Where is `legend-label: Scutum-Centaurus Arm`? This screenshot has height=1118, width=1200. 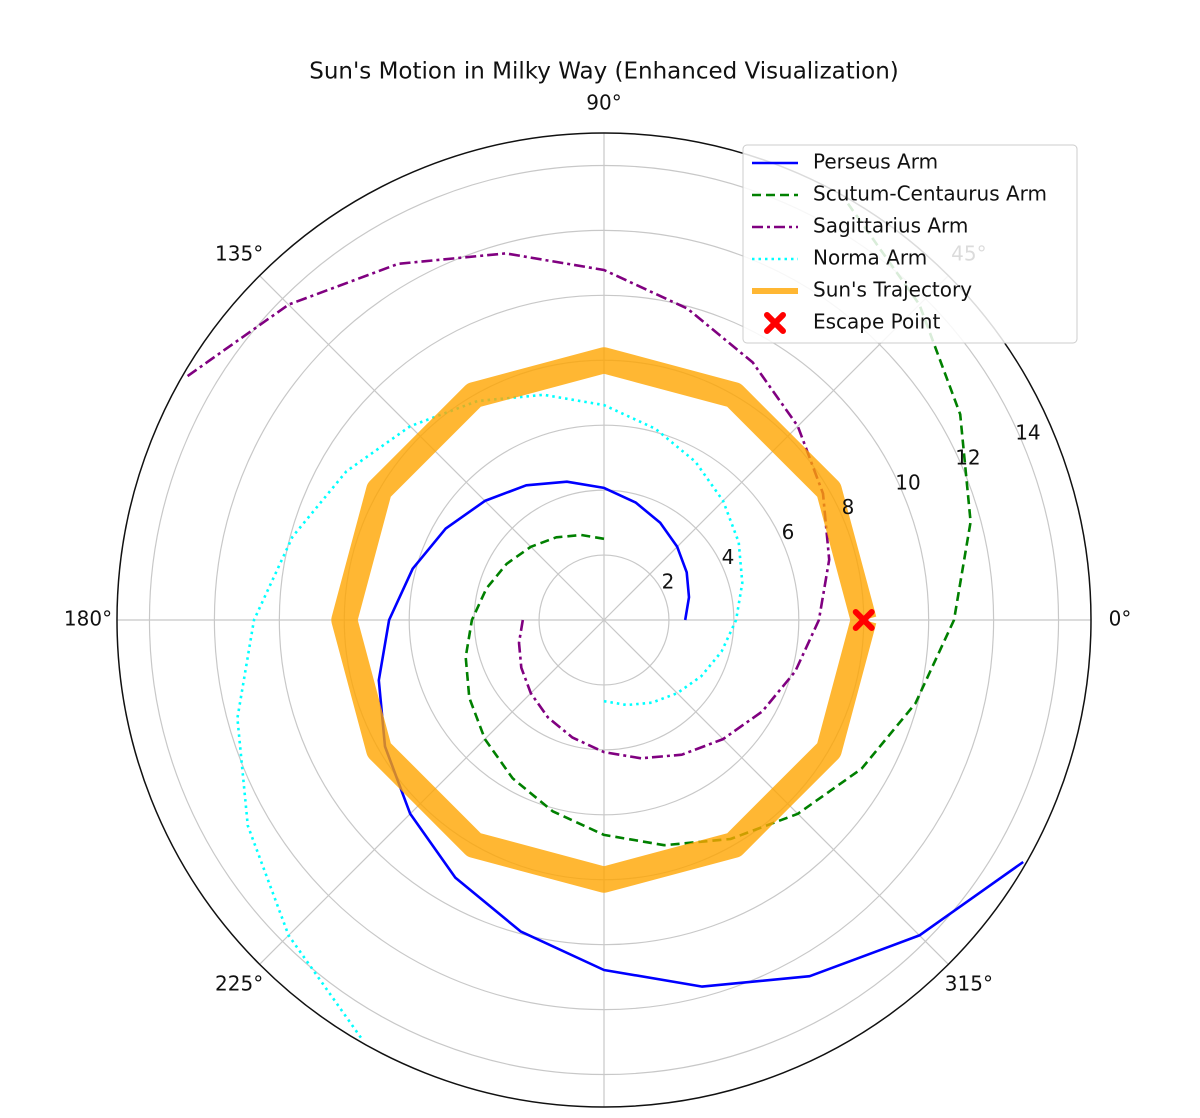
legend-label: Scutum-Centaurus Arm is located at coordinates (930, 194).